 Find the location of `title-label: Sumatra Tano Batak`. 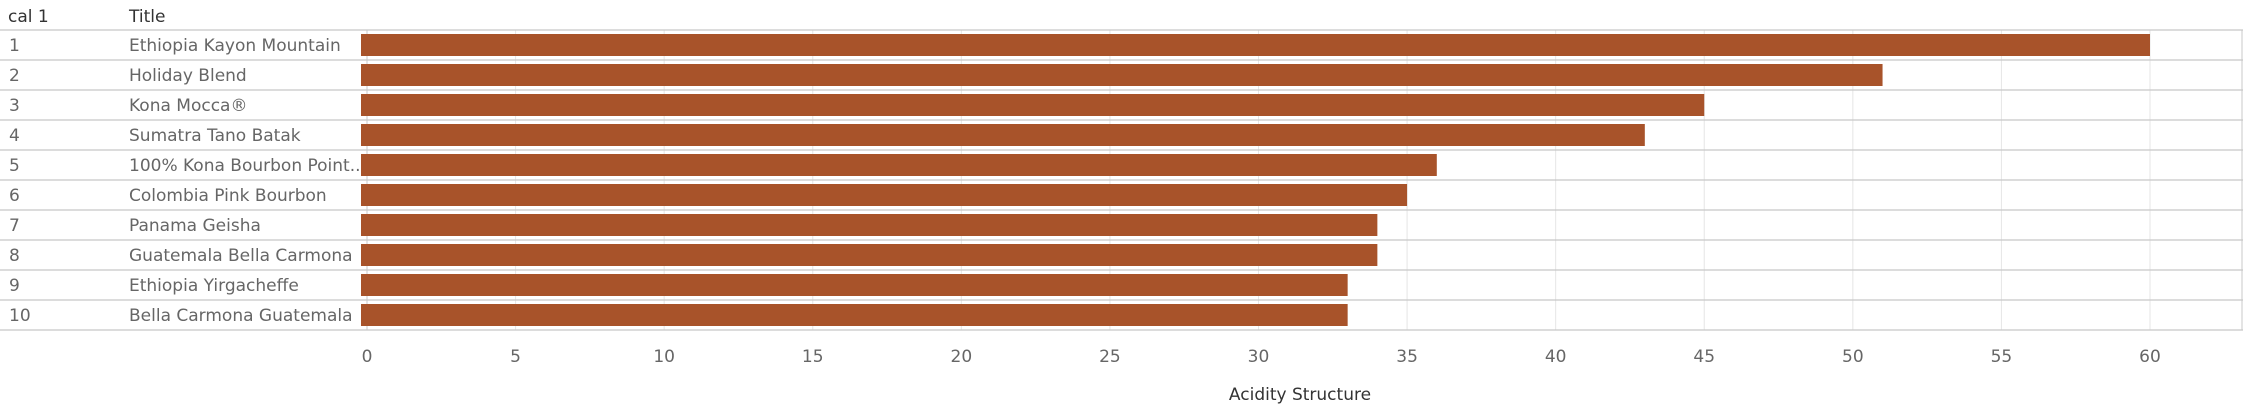

title-label: Sumatra Tano Batak is located at coordinates (215, 136).